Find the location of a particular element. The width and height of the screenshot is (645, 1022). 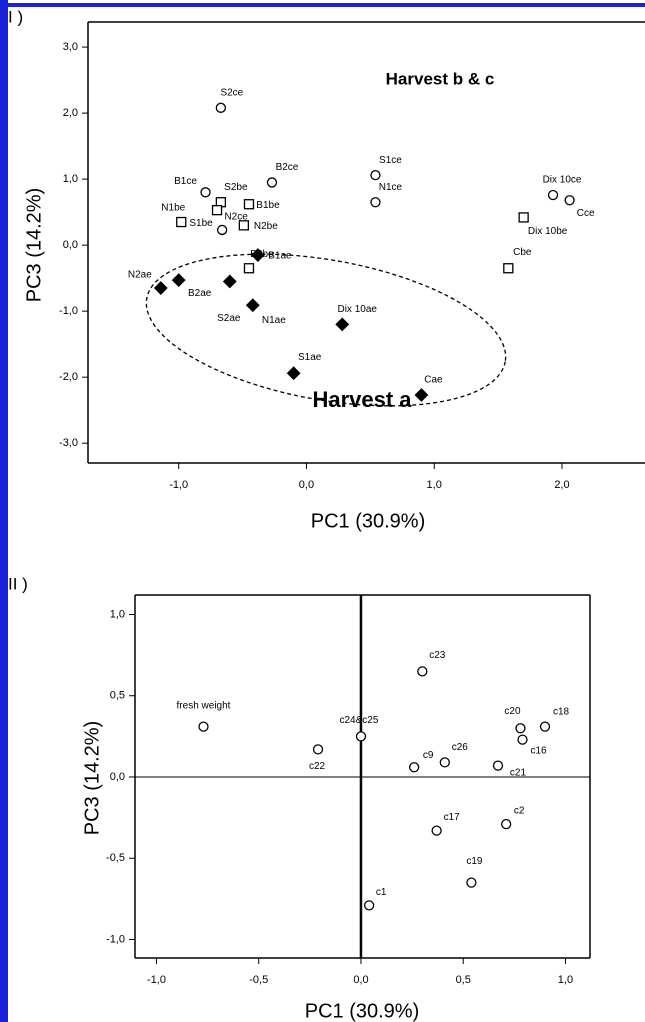

point-label: Dix 10be is located at coordinates (548, 231).